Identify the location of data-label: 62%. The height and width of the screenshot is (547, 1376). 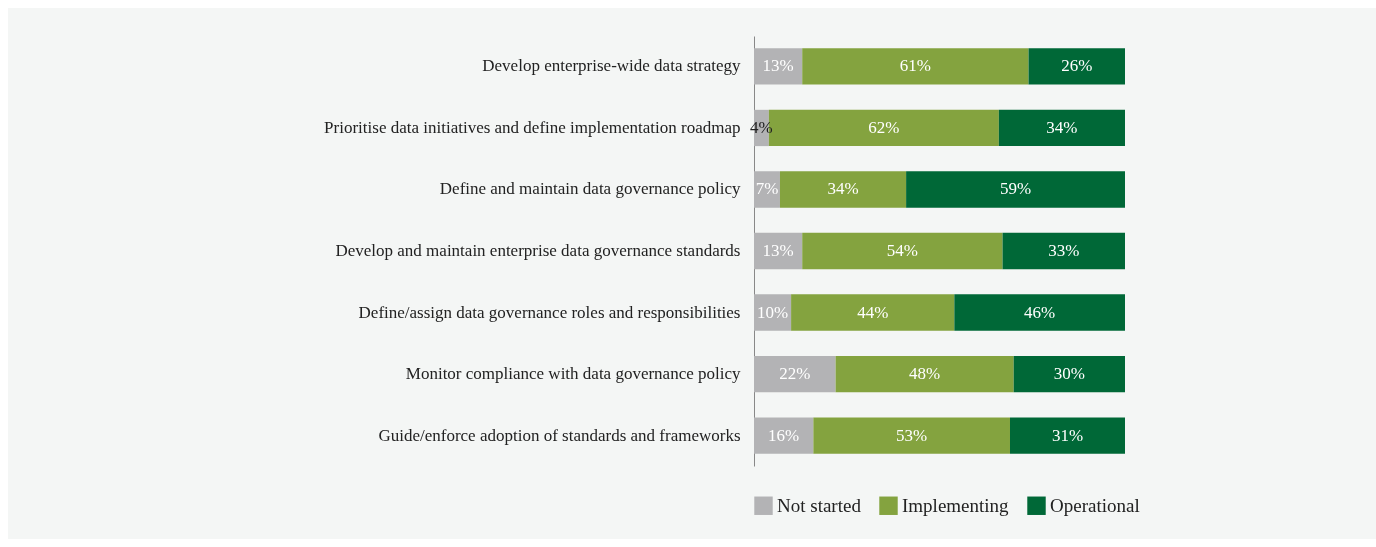
(884, 127).